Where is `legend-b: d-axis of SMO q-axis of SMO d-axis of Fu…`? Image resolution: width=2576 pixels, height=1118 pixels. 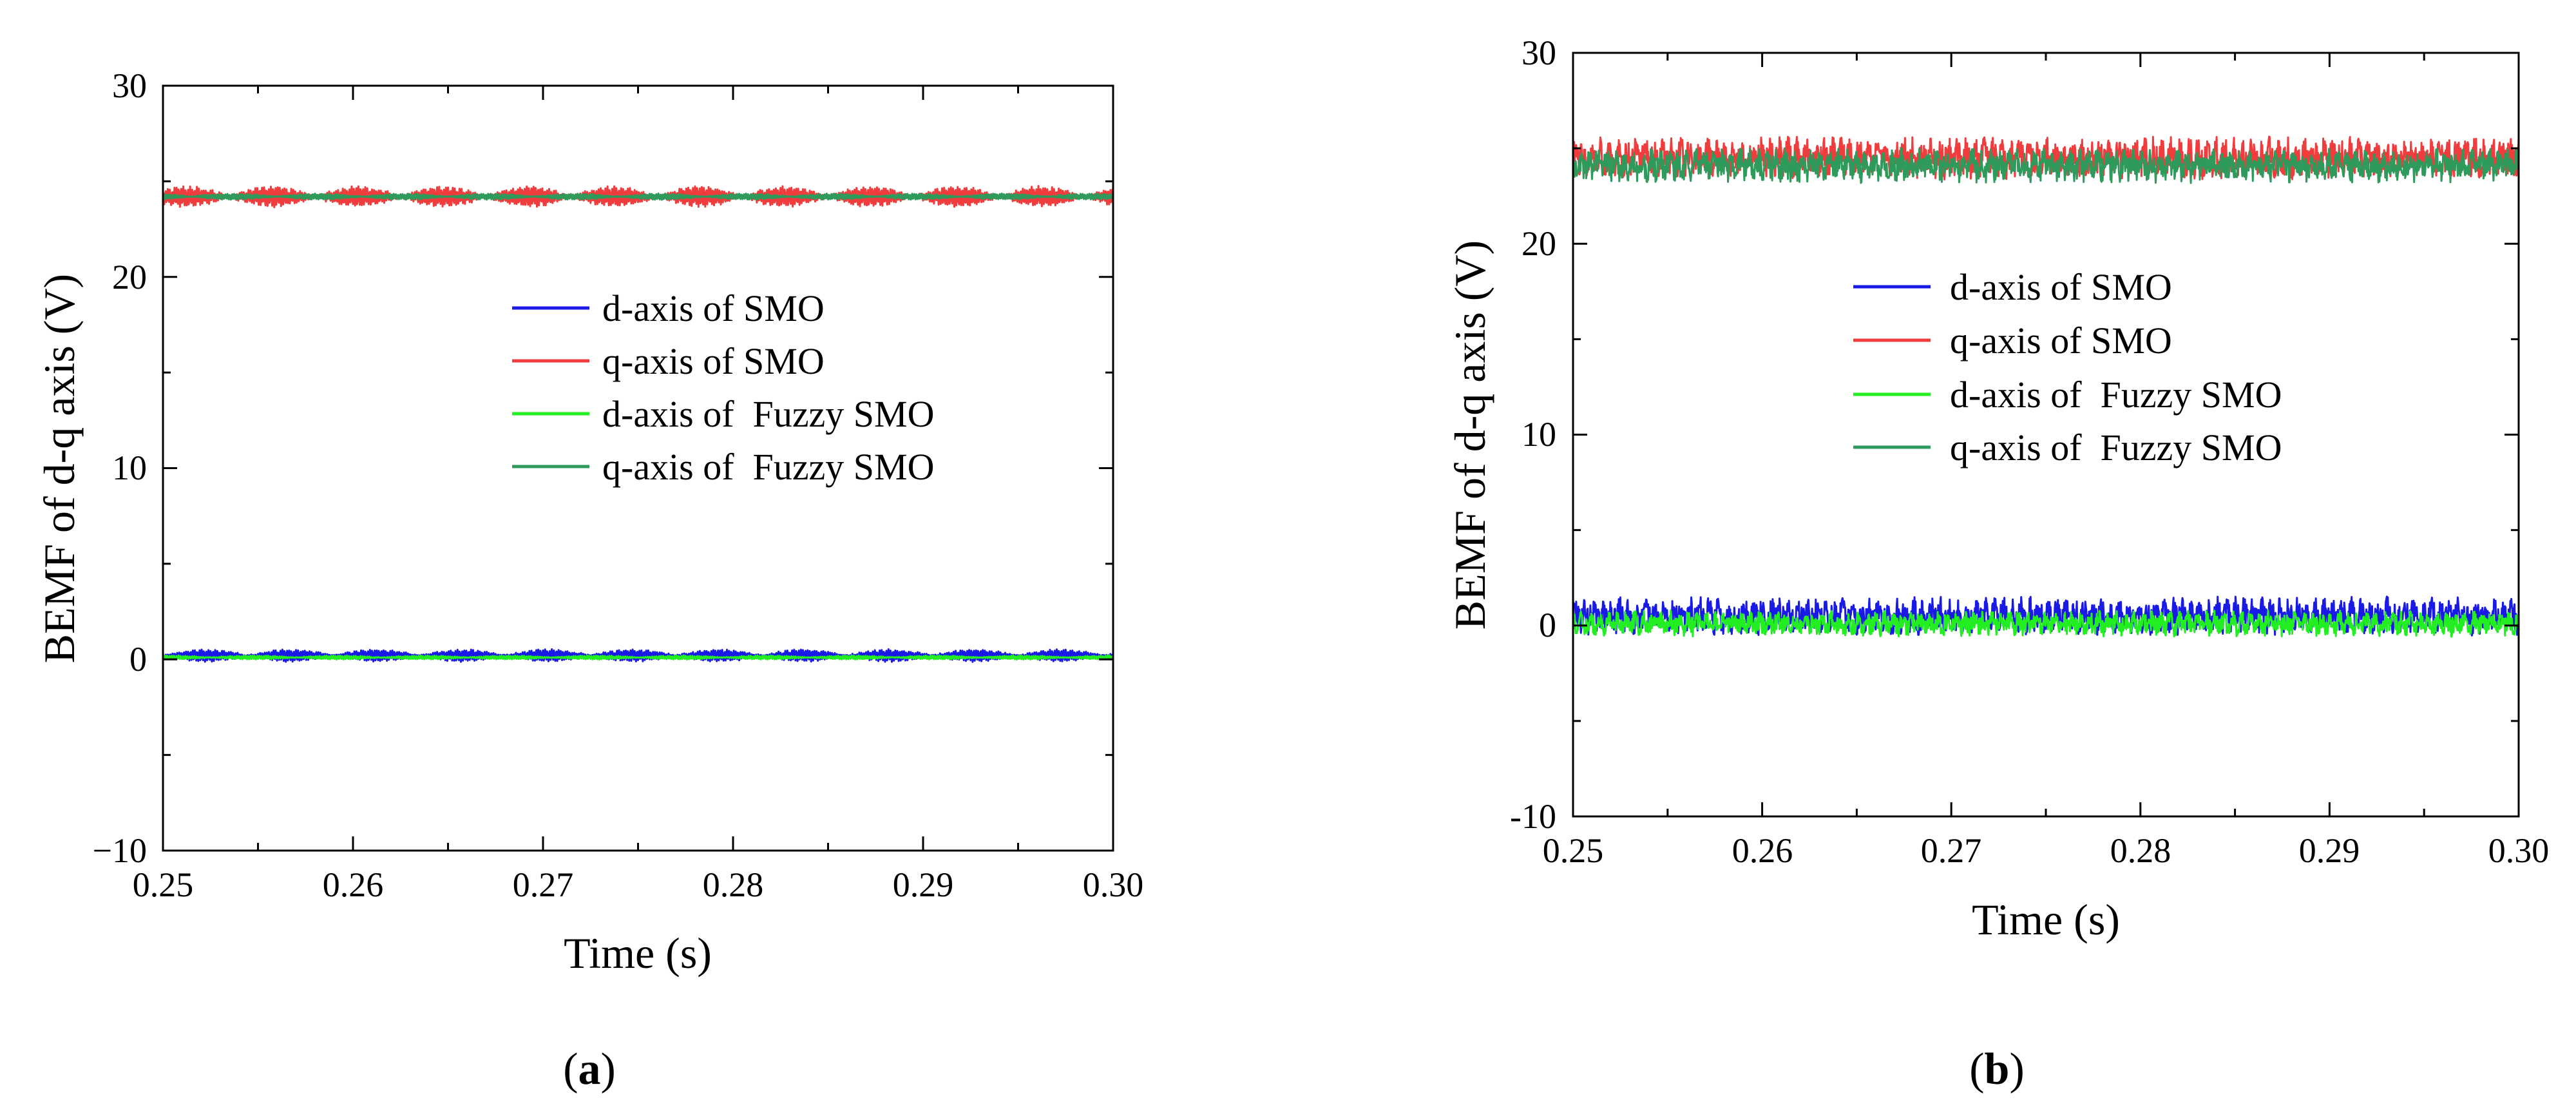
legend-b: d-axis of SMO q-axis of SMO d-axis of Fu… is located at coordinates (2067, 367).